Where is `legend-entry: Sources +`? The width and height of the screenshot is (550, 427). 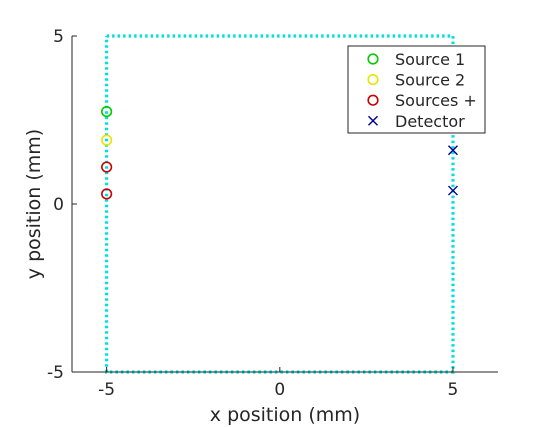 legend-entry: Sources + is located at coordinates (422, 100).